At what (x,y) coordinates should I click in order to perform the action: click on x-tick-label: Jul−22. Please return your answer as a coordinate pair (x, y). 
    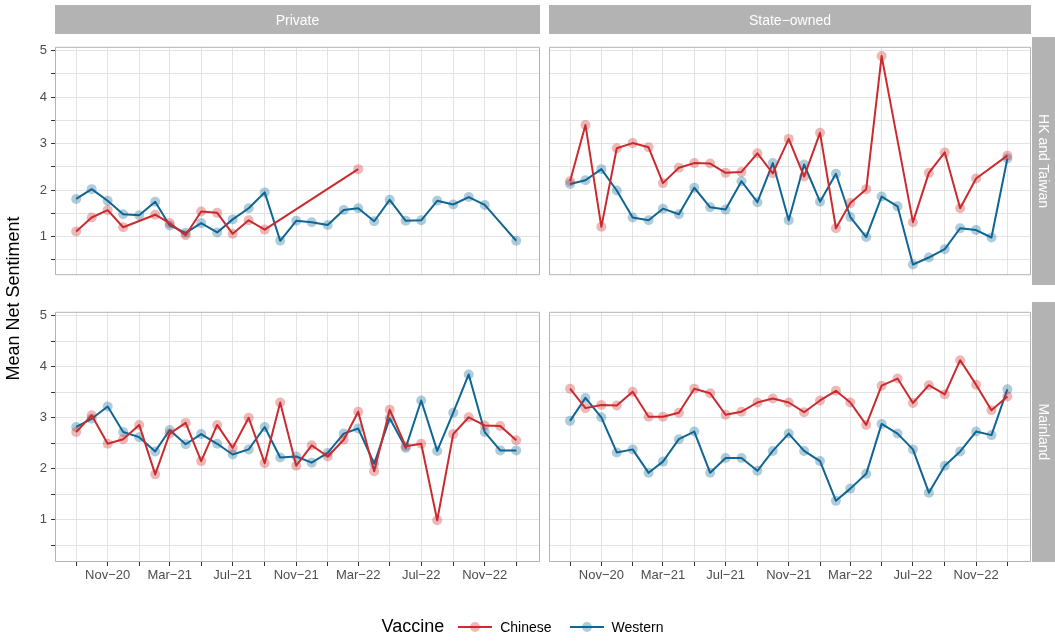
    Looking at the image, I should click on (421, 575).